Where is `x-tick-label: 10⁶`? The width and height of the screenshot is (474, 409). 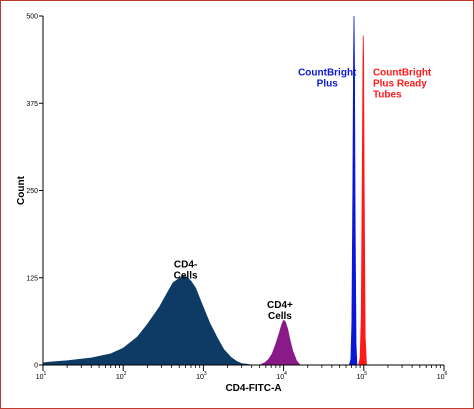
x-tick-label: 10⁶ is located at coordinates (442, 376).